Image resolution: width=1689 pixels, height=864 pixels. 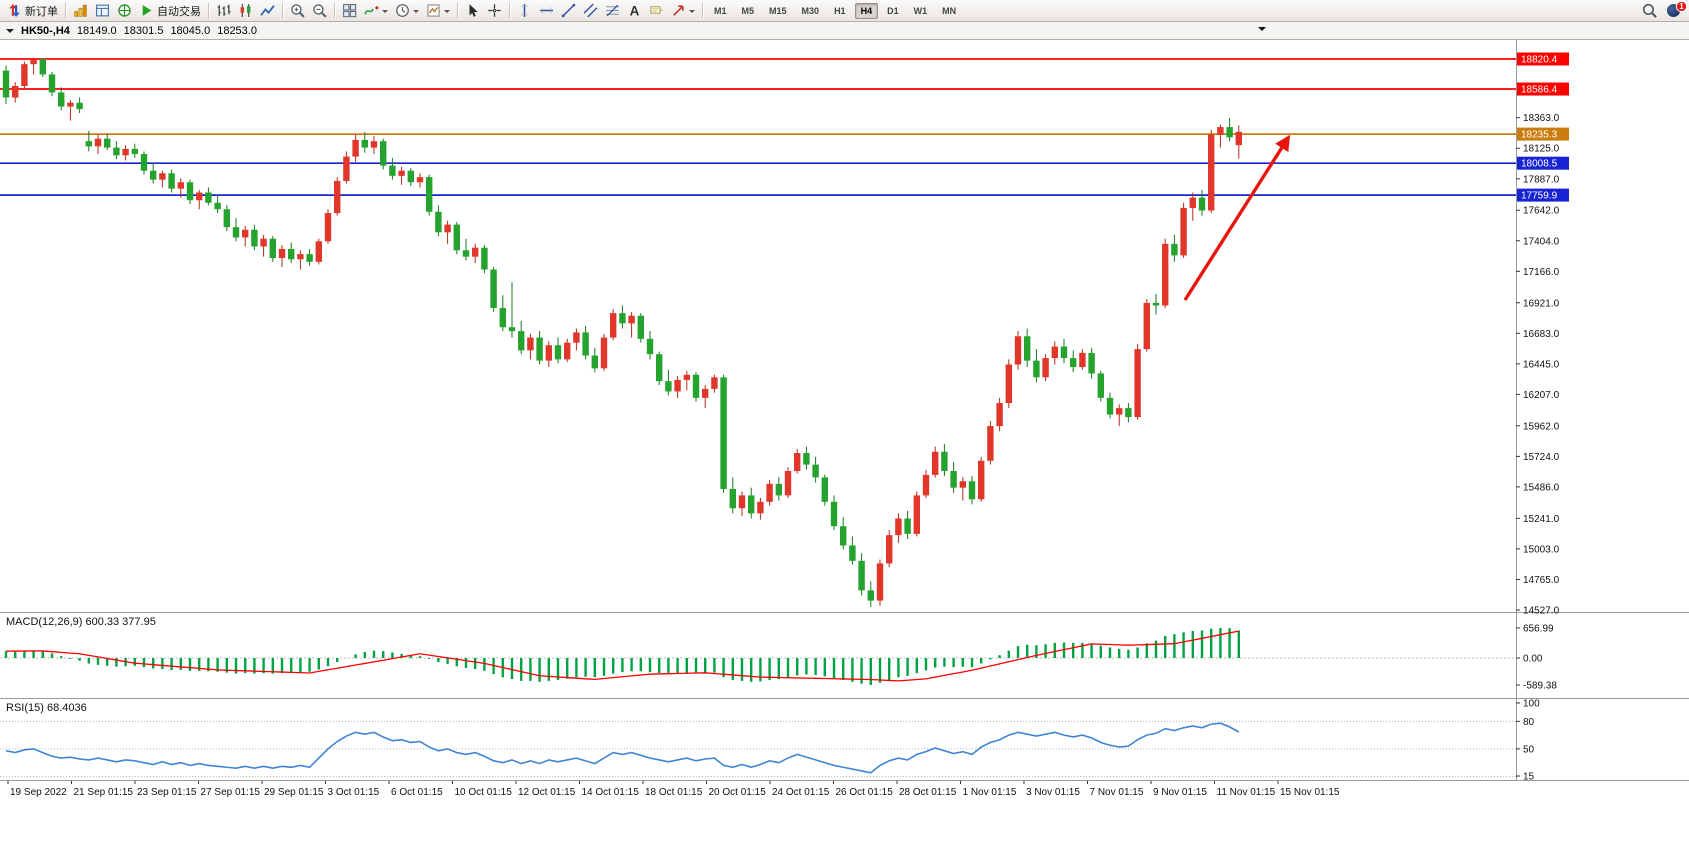 What do you see at coordinates (778, 10) in the screenshot?
I see `timeframe-M15: M15` at bounding box center [778, 10].